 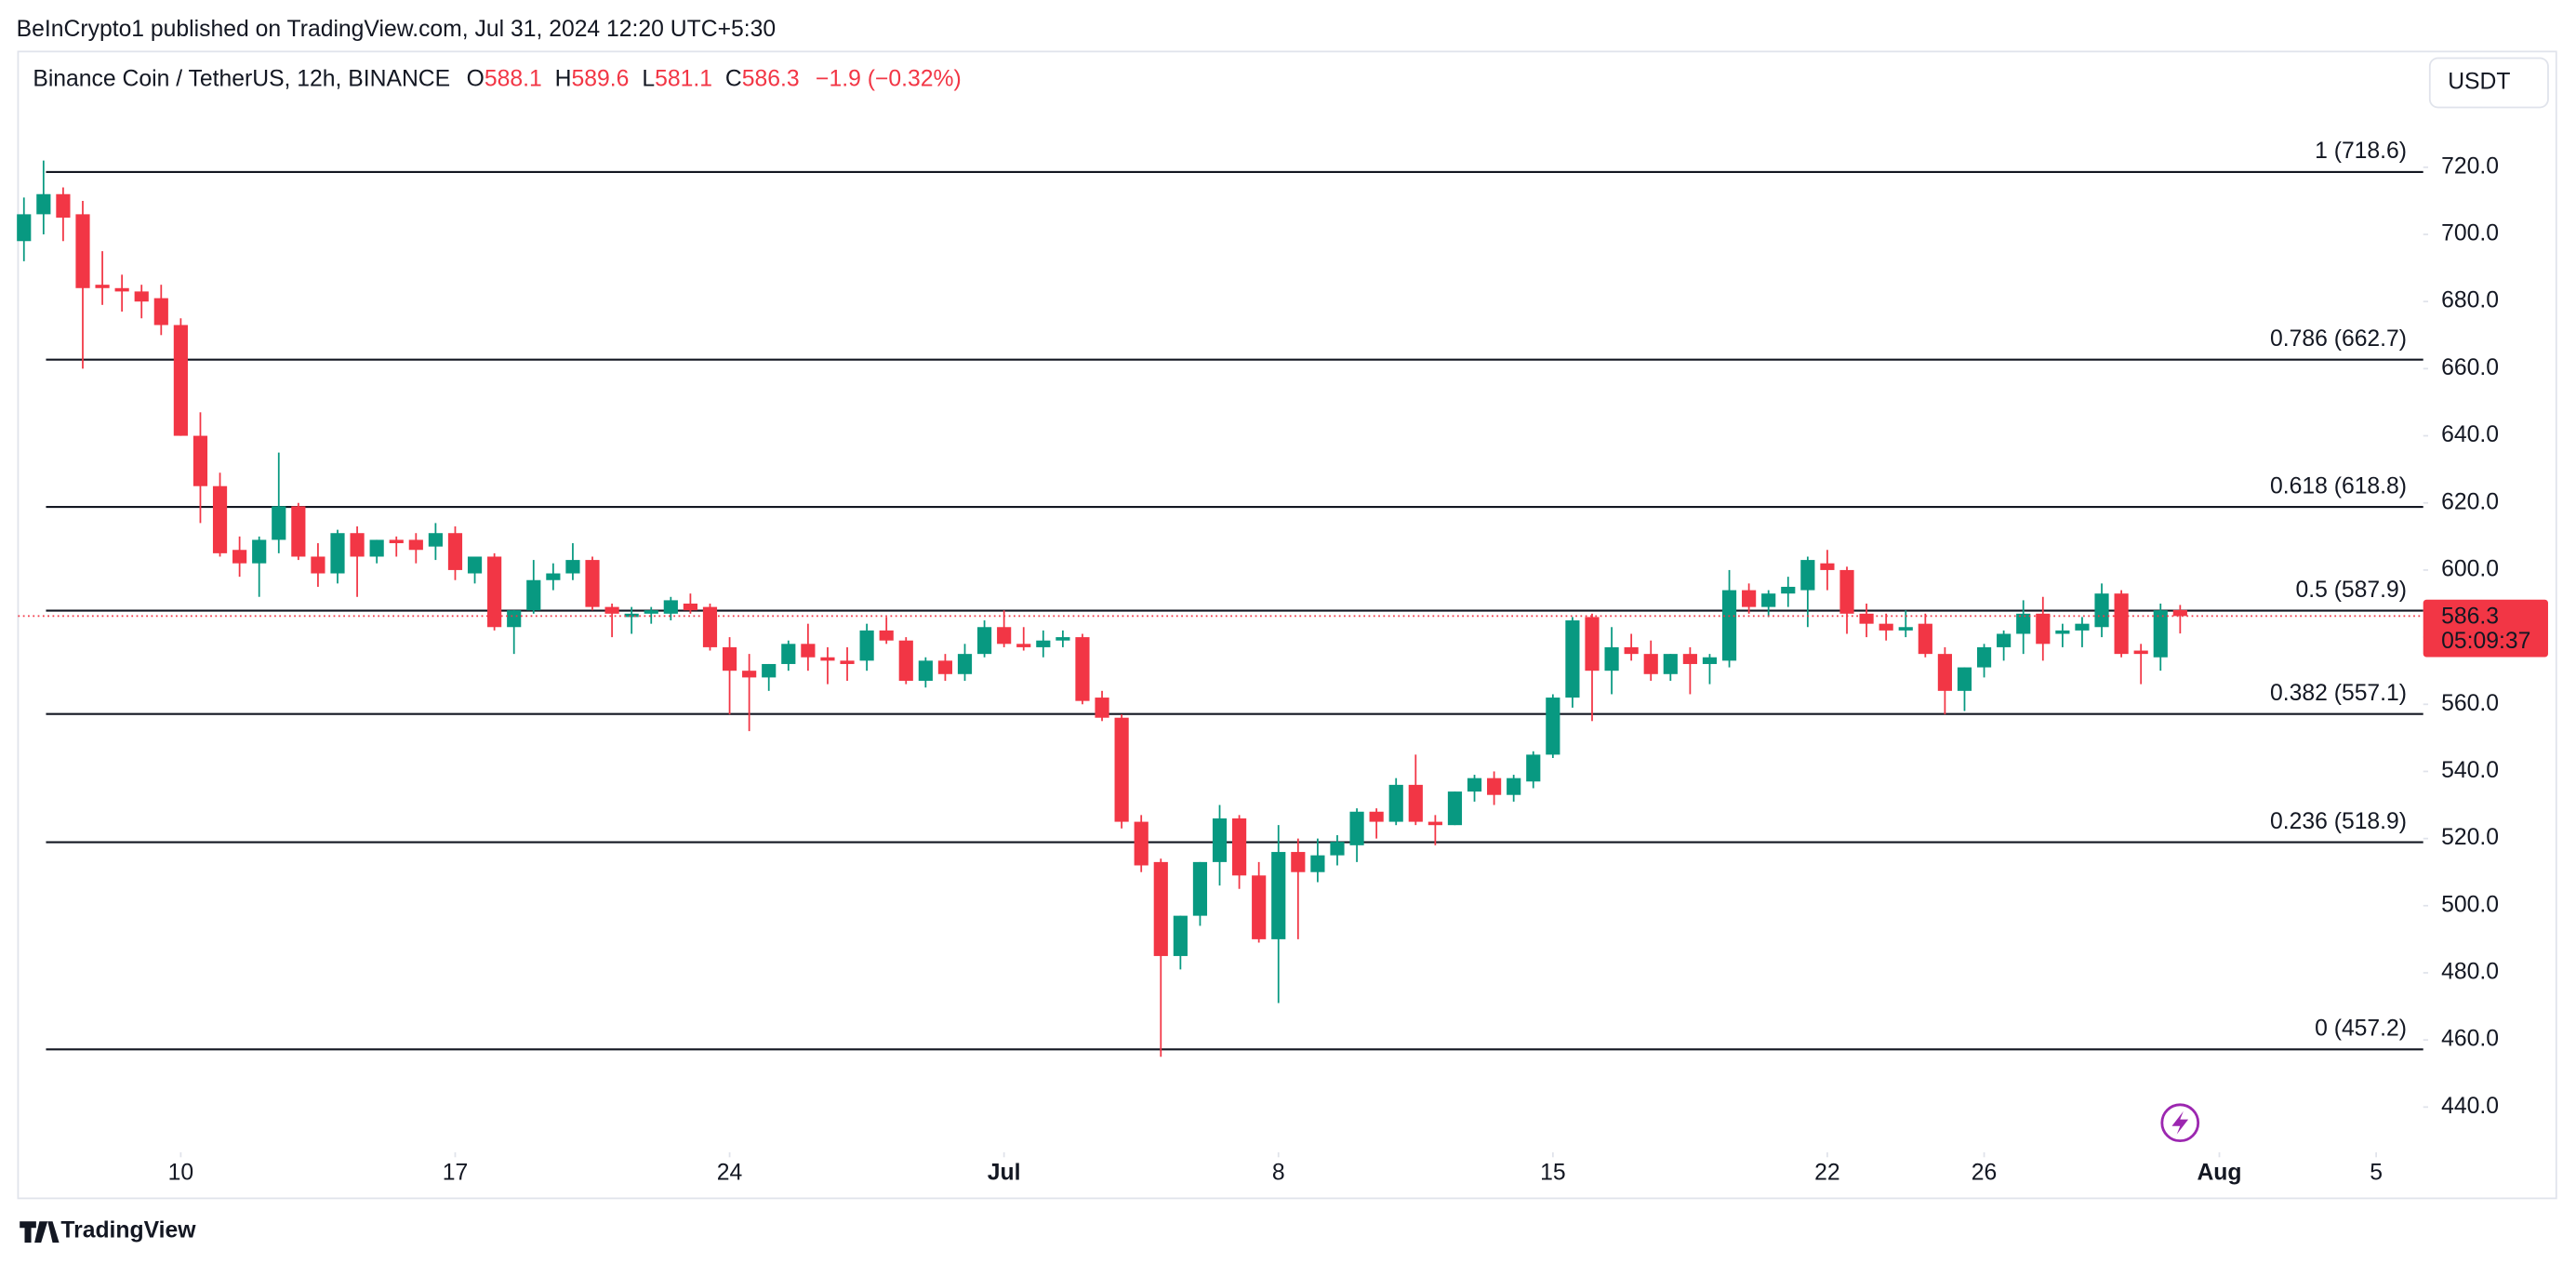 I want to click on last-price-tag, so click(x=2485, y=628).